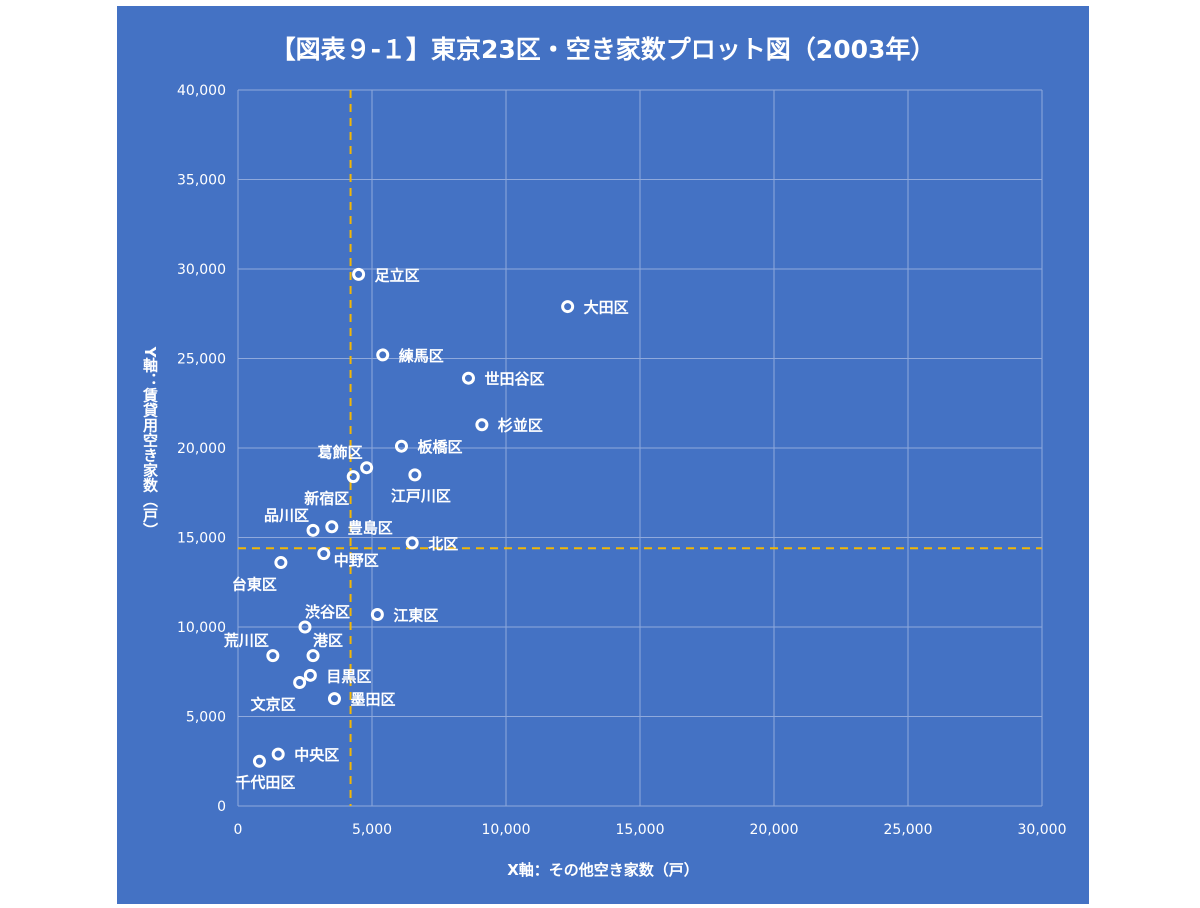 This screenshot has height=908, width=1200. I want to click on data-point-label: 渋谷区, so click(327, 612).